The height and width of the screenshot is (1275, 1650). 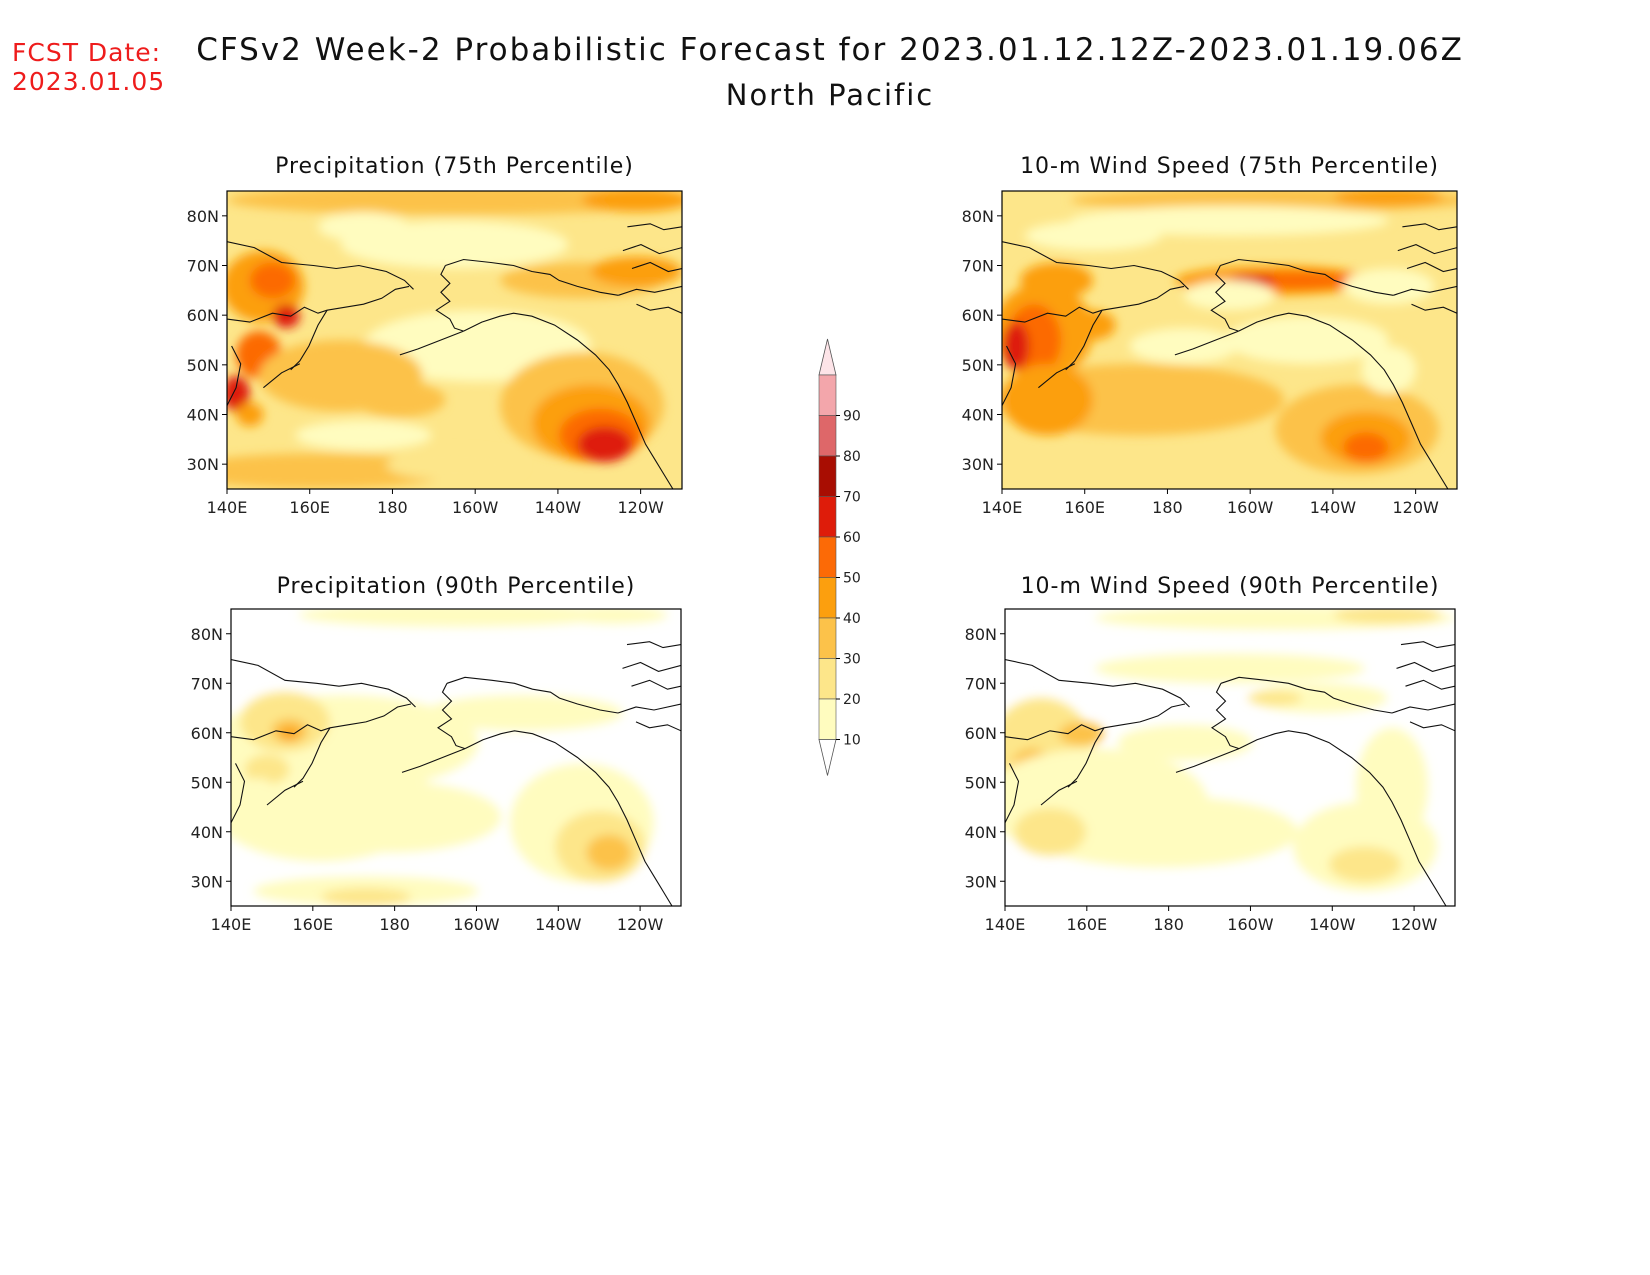 What do you see at coordinates (852, 538) in the screenshot?
I see `colorbar-label: 60` at bounding box center [852, 538].